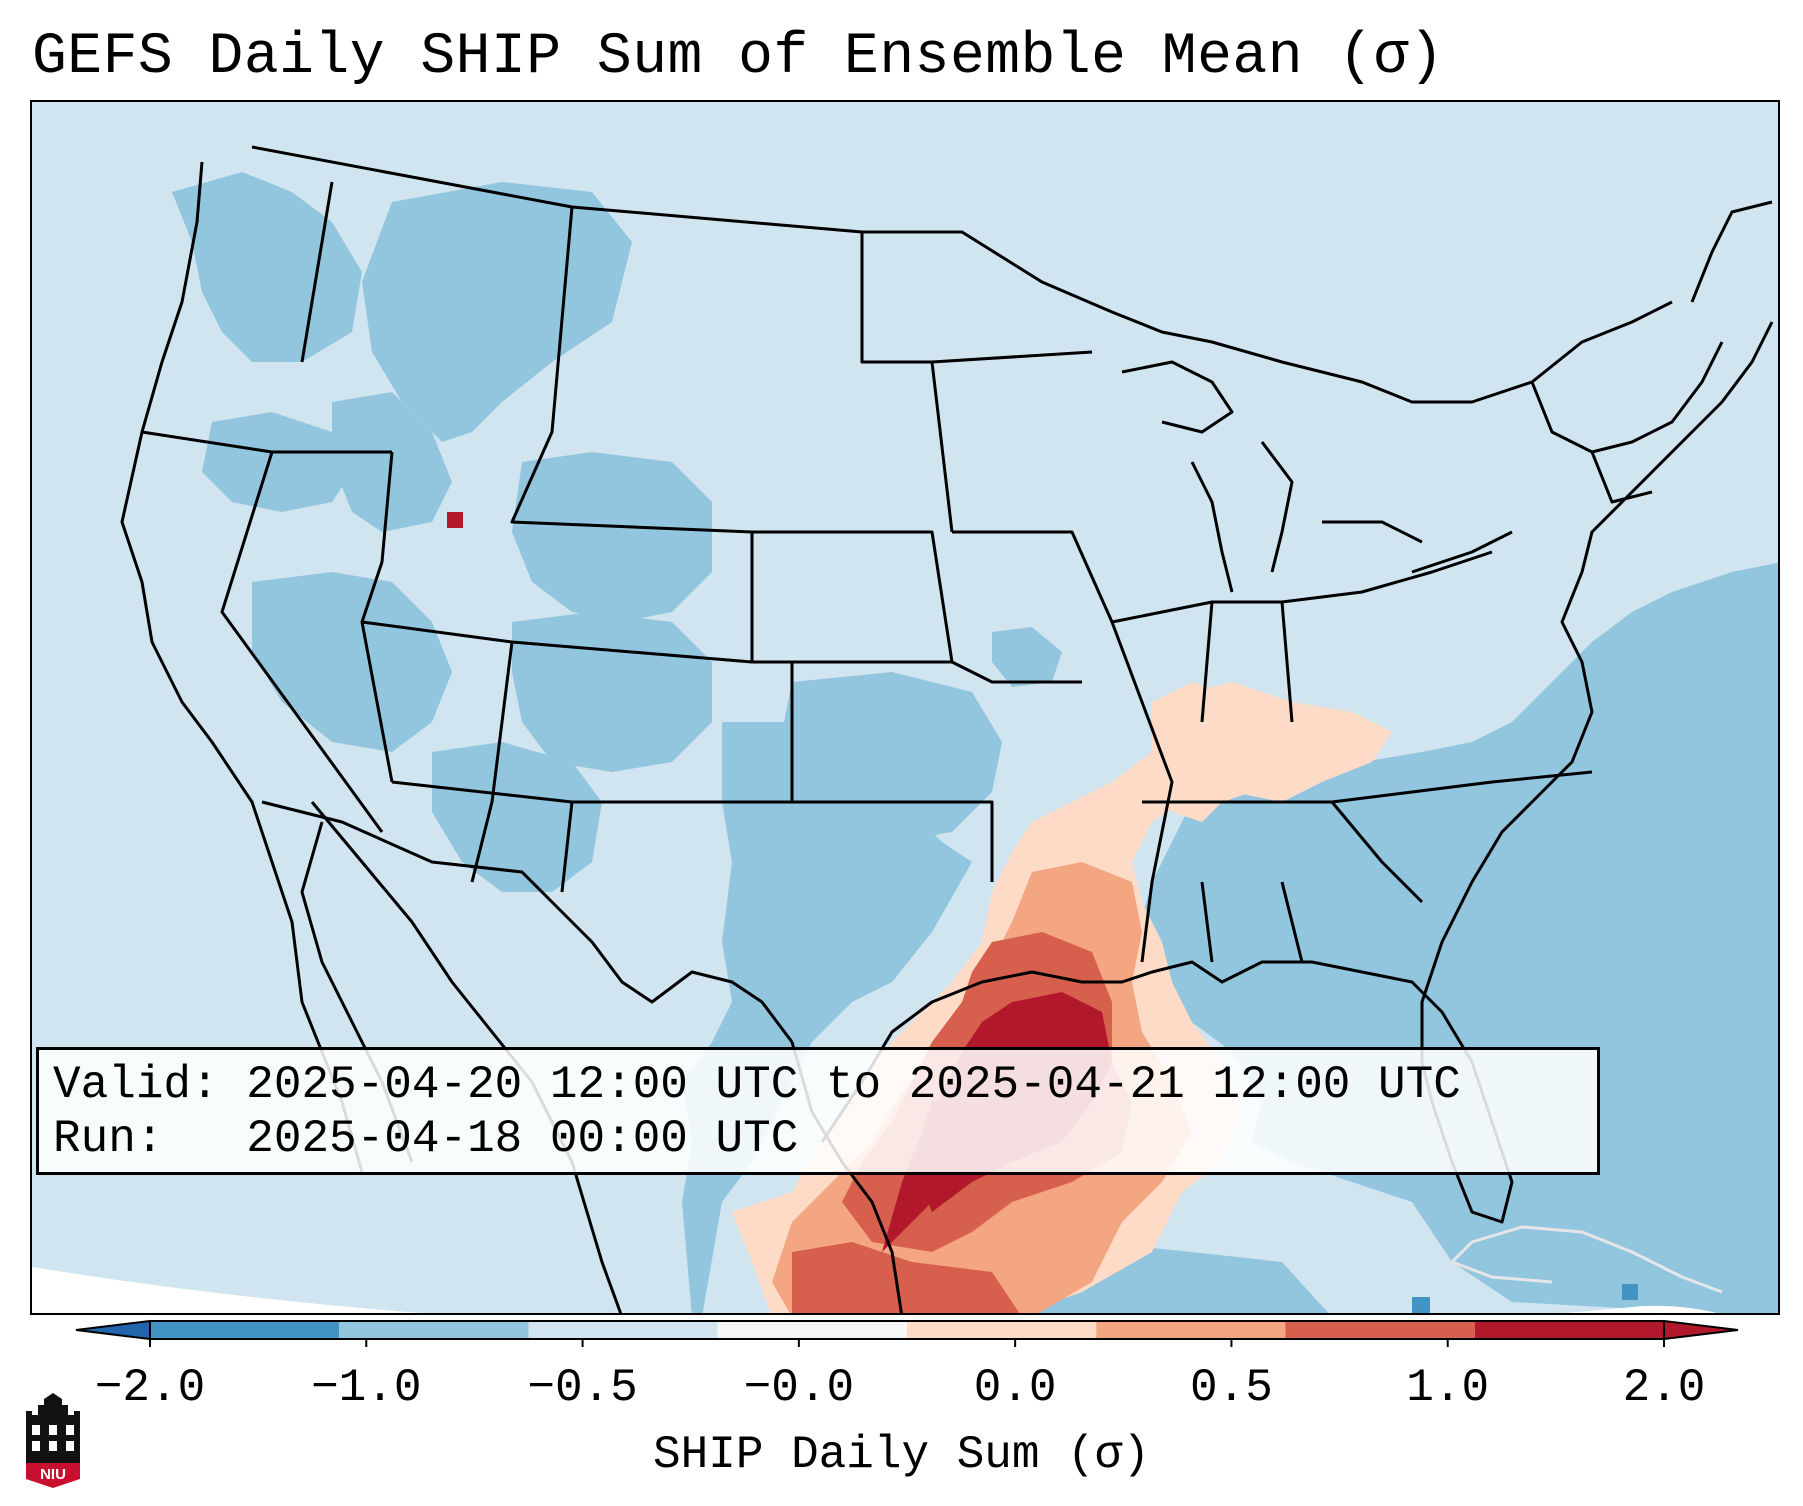  I want to click on shade-iowa-patch, so click(1027, 657).